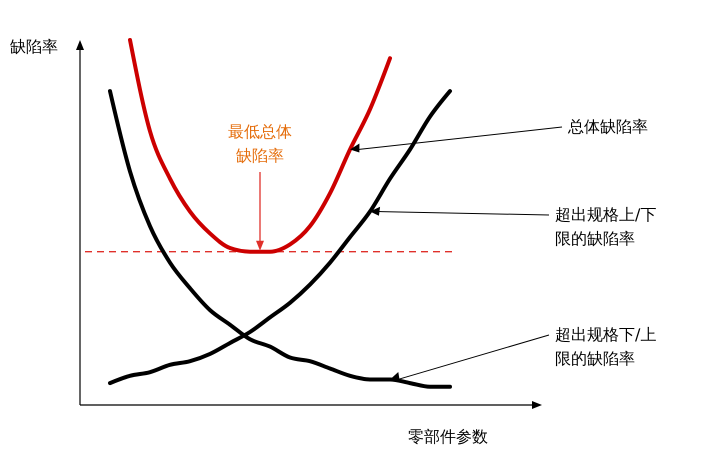  What do you see at coordinates (34, 46) in the screenshot?
I see `text: 缺陷率` at bounding box center [34, 46].